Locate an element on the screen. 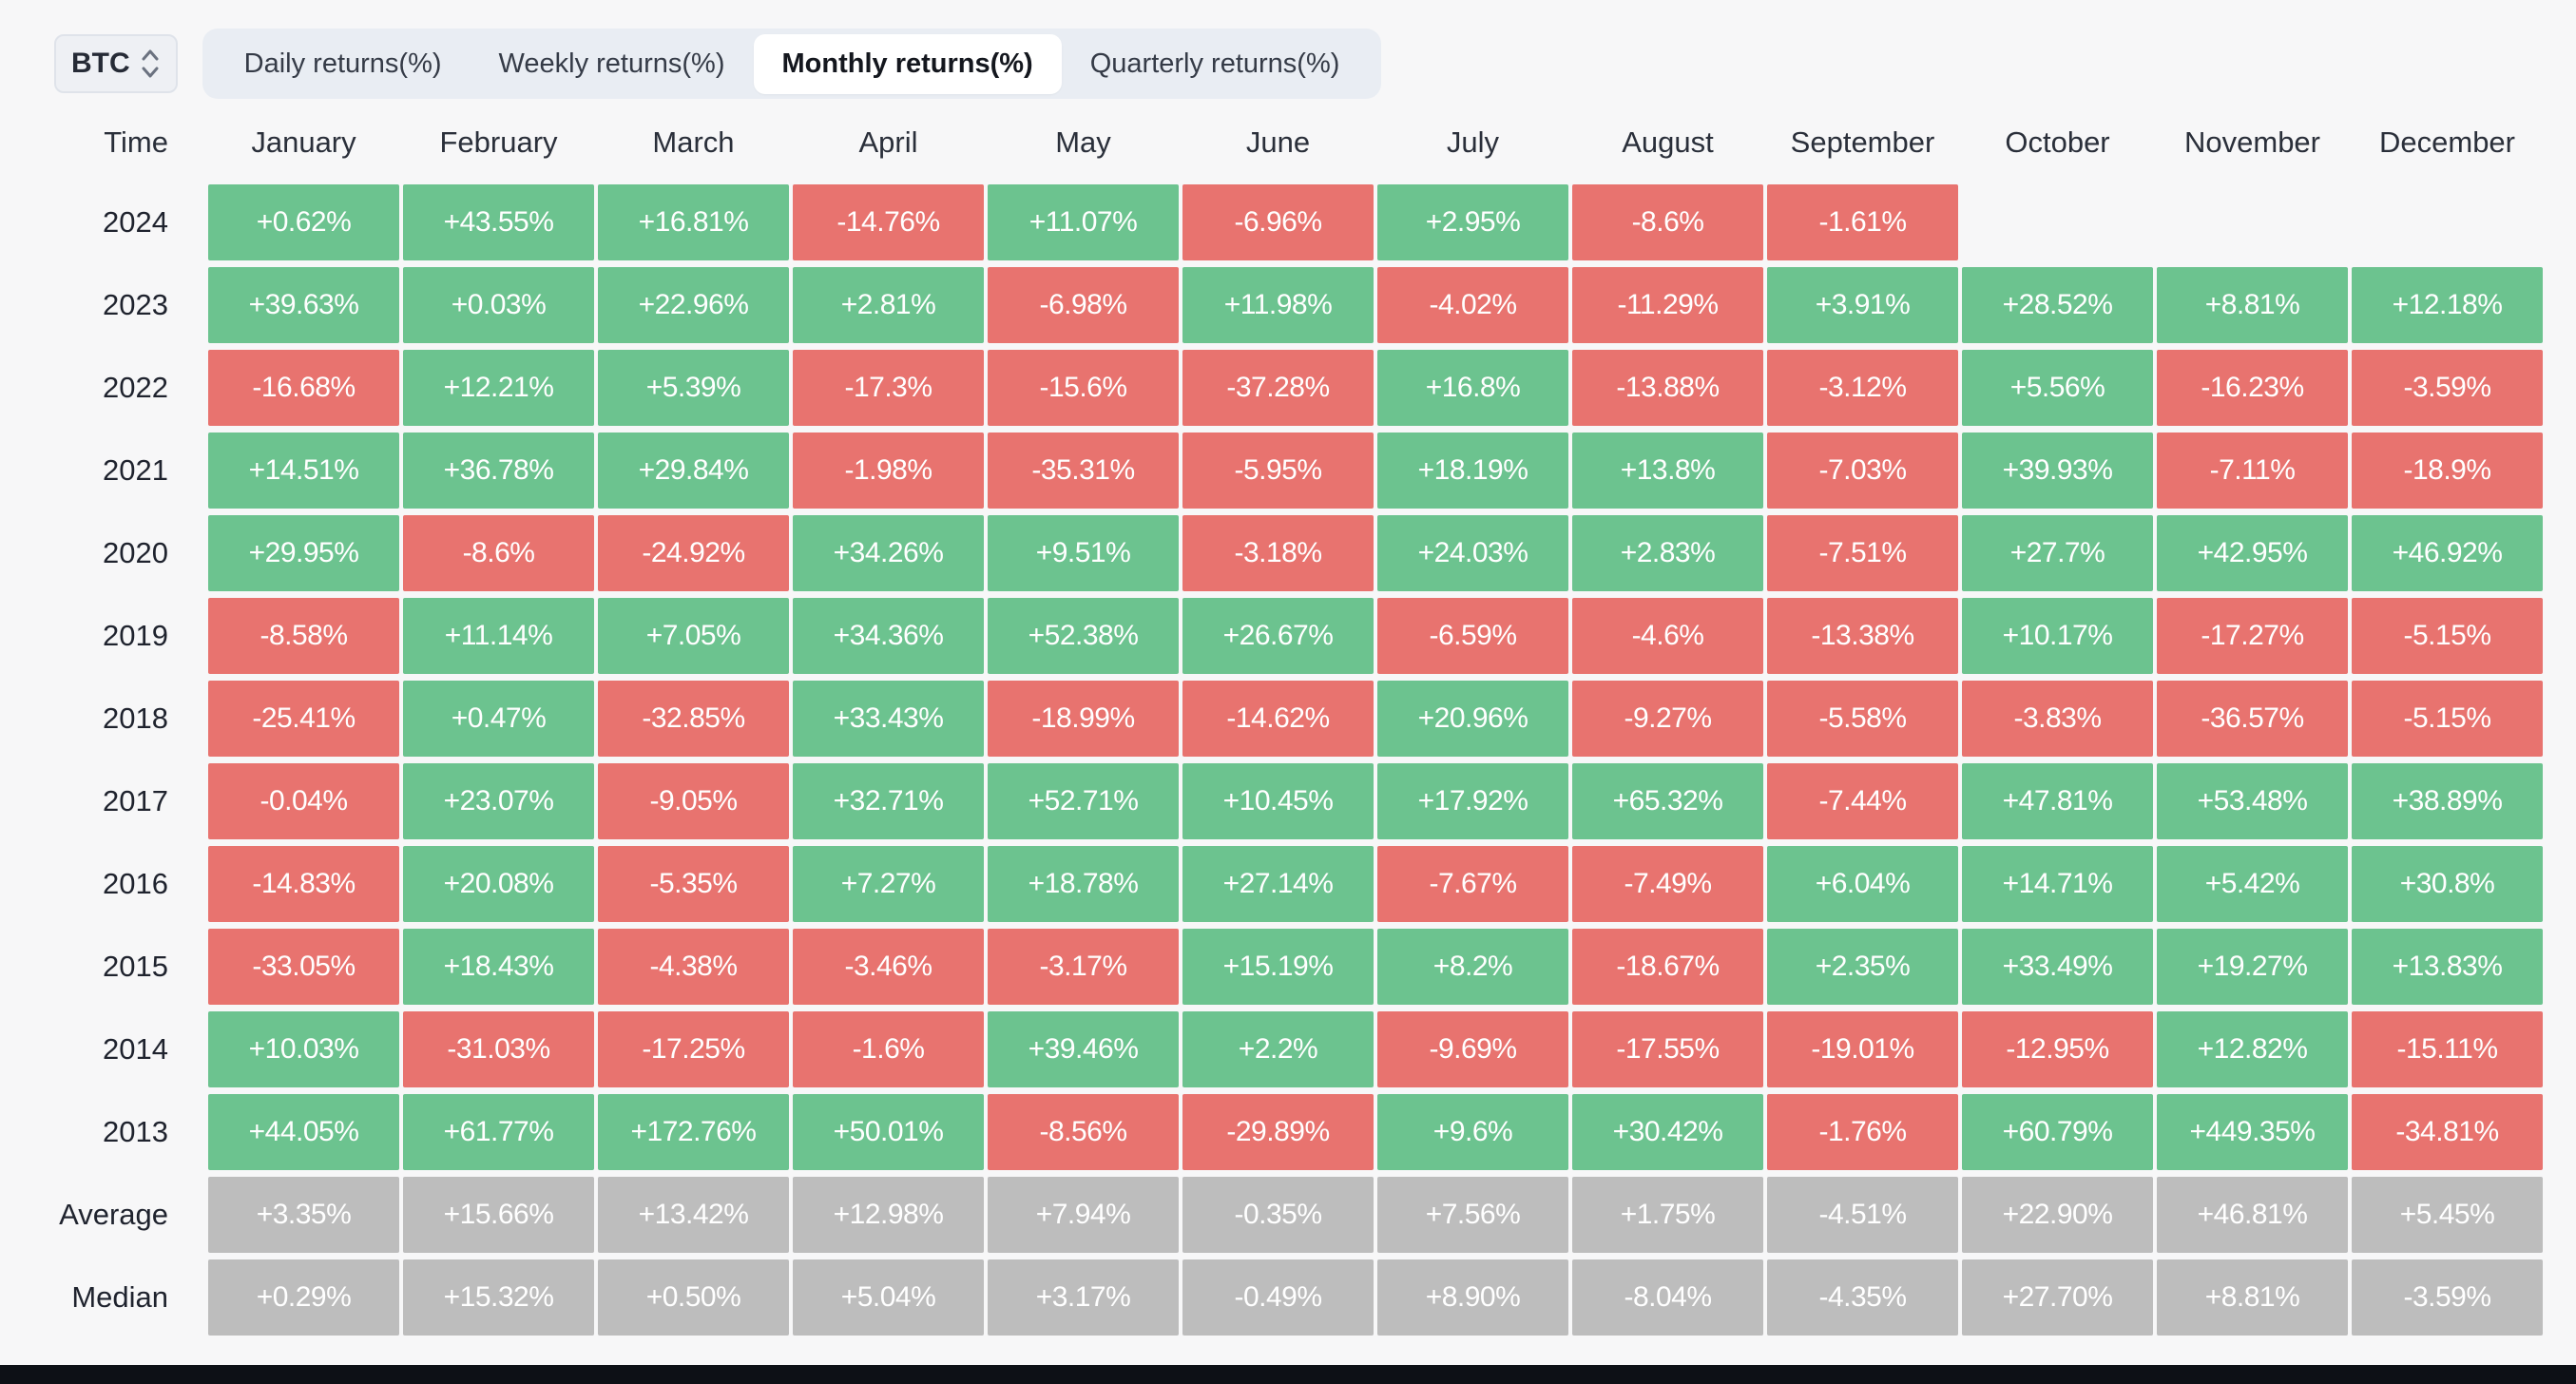 This screenshot has height=1384, width=2576. return-cell: +2.35% is located at coordinates (1862, 967).